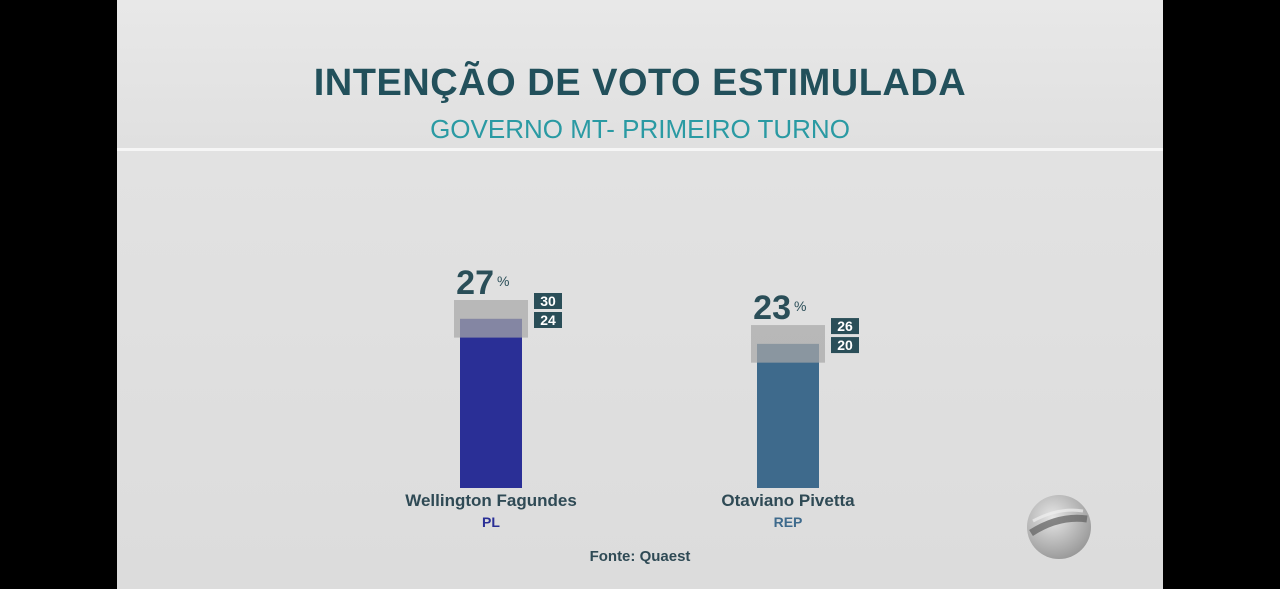  Describe the element at coordinates (640, 129) in the screenshot. I see `chart-subtitle: GOVERNO MT- PRIMEIRO TURNO` at that location.